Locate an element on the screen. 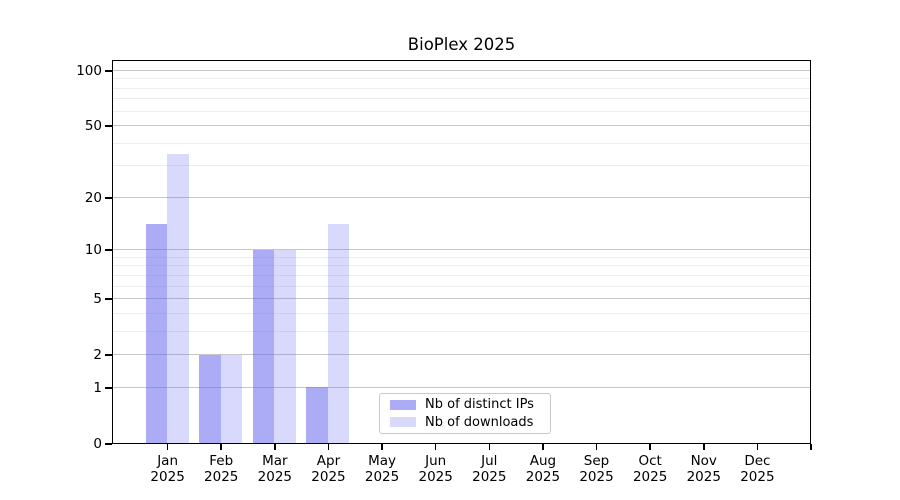 This screenshot has height=500, width=900. x-tick-label: Nov 2025 is located at coordinates (704, 469).